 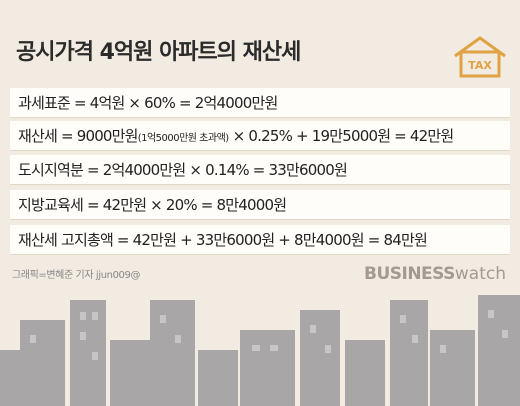 I want to click on formula-row: 지방교육세 = 42만원 × 20% = 8만4000원, so click(x=260, y=205).